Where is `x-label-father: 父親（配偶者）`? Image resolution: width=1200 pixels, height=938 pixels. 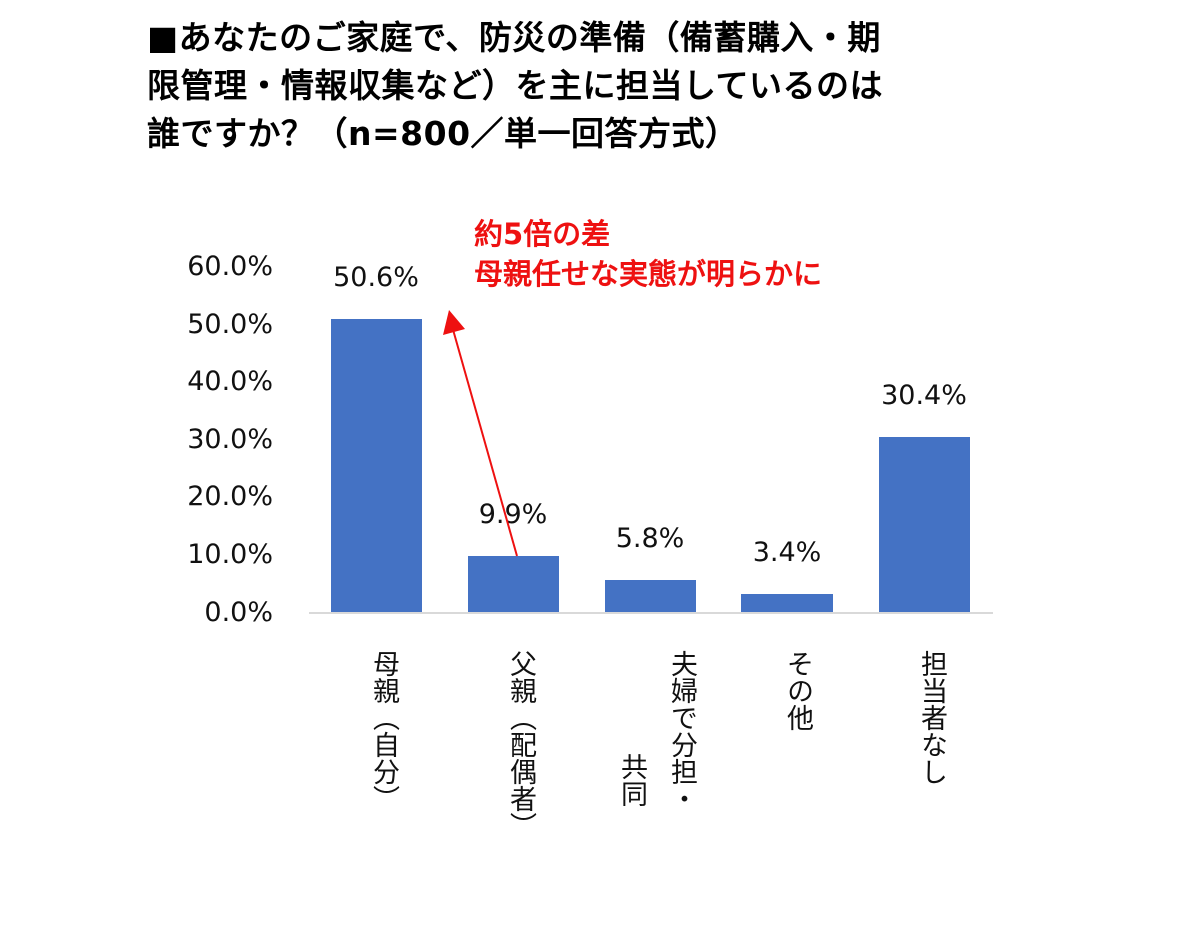
x-label-father: 父親（配偶者） is located at coordinates (520, 744).